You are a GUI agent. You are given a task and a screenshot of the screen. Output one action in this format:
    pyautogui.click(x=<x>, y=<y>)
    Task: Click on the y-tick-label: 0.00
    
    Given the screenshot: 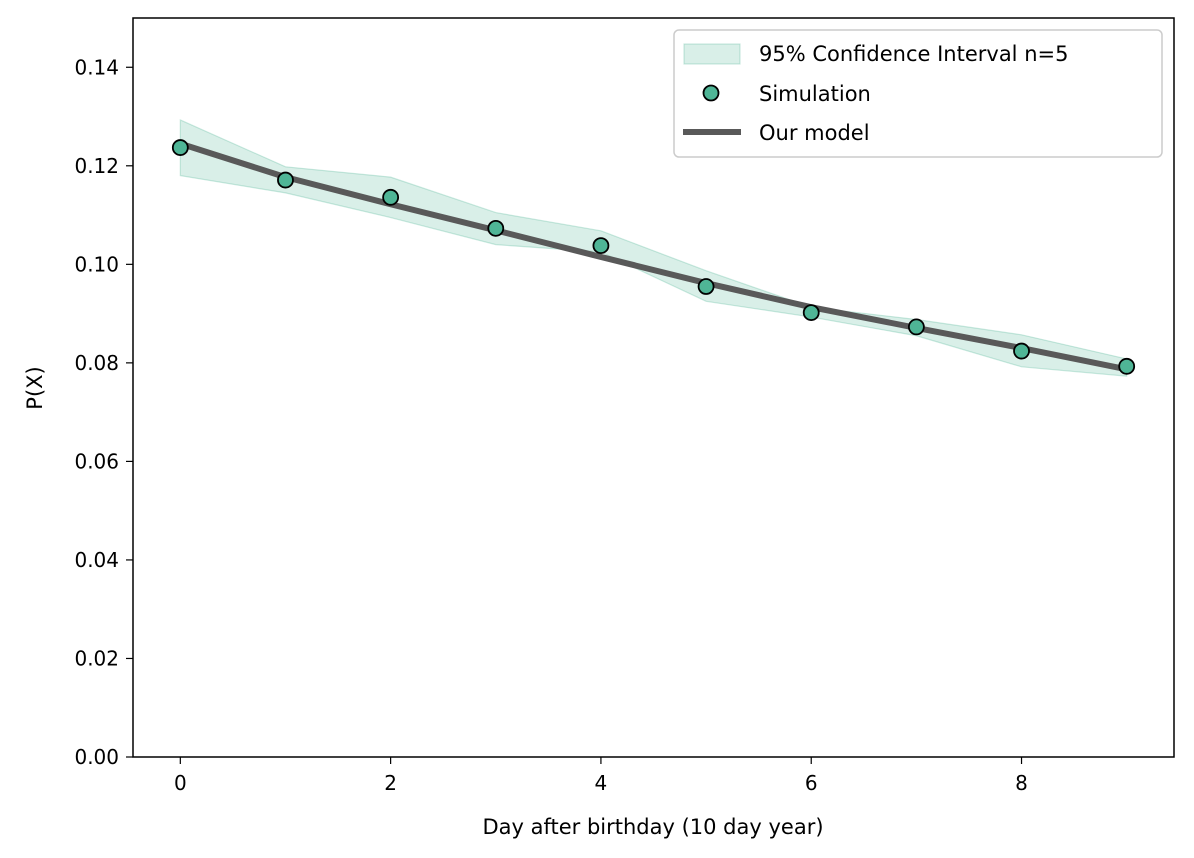 What is the action you would take?
    pyautogui.click(x=96, y=757)
    